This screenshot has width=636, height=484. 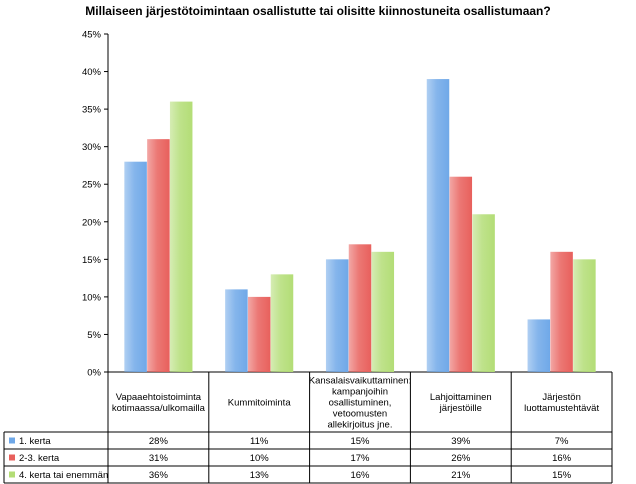 What do you see at coordinates (94, 335) in the screenshot?
I see `y-tick-label: 5%` at bounding box center [94, 335].